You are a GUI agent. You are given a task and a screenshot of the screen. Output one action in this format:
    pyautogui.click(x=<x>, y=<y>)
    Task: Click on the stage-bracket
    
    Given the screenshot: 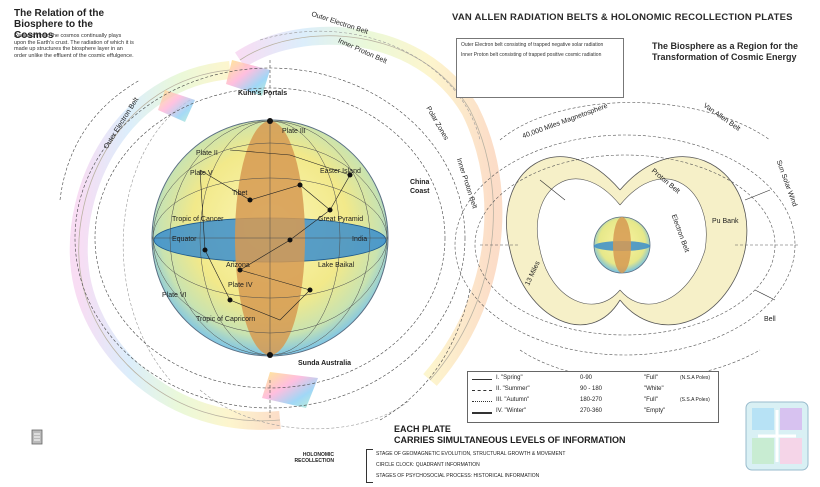 What is the action you would take?
    pyautogui.click(x=369, y=466)
    